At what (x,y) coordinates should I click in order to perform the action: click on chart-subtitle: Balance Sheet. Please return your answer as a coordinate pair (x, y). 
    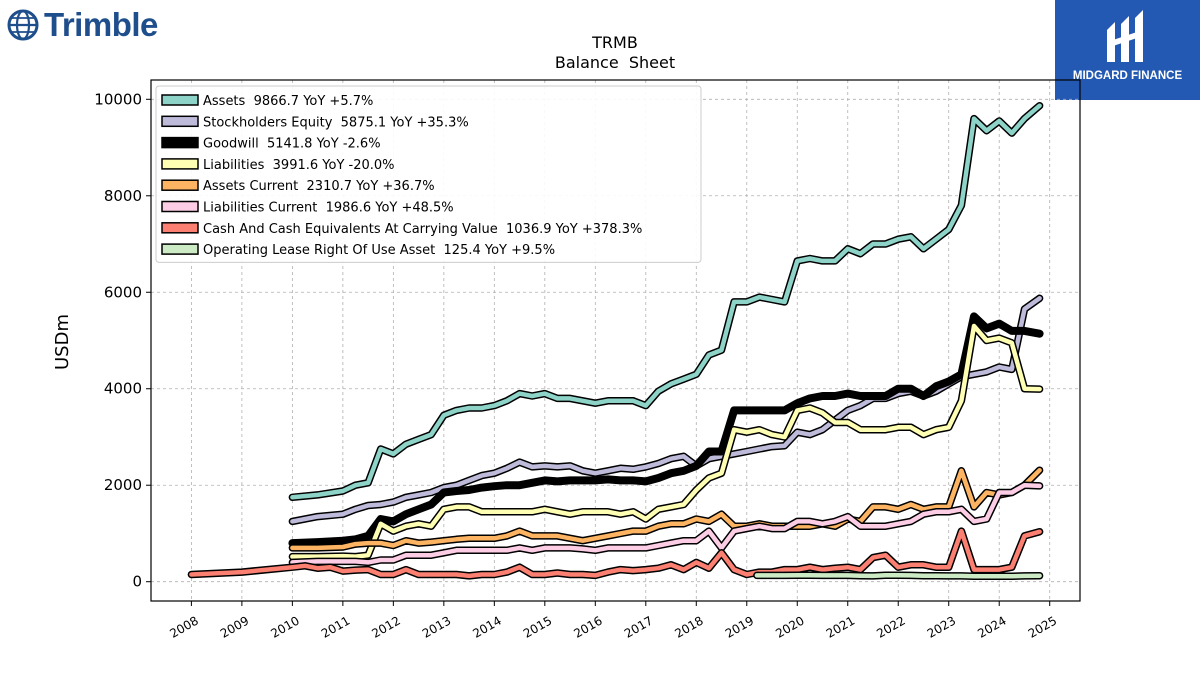
    Looking at the image, I should click on (615, 62).